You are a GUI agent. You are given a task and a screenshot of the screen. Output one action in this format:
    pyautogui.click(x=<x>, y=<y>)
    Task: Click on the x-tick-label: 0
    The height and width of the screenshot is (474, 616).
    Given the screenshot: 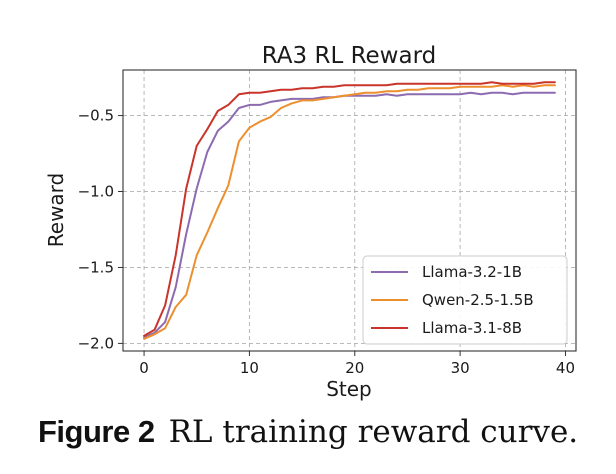 What is the action you would take?
    pyautogui.click(x=144, y=368)
    